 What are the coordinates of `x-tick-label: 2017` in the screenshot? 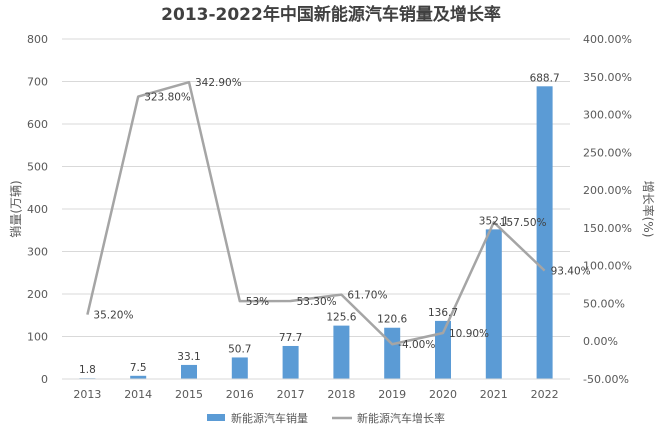 It's located at (291, 394).